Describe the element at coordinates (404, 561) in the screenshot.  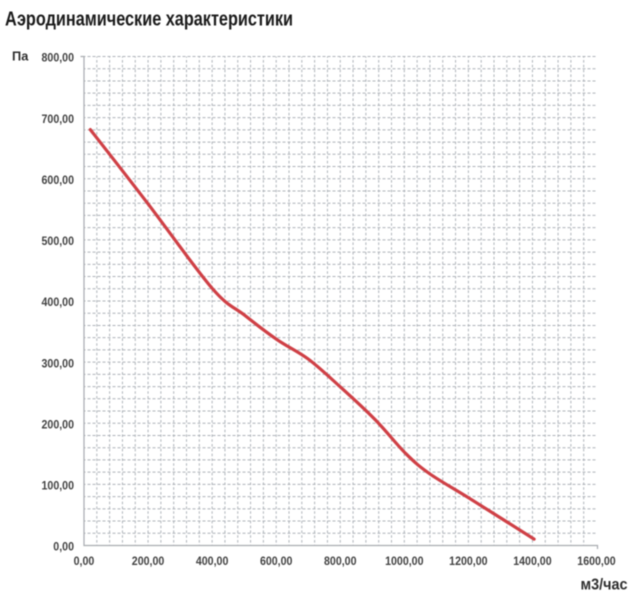
I see `svg-text: 1000,00` at that location.